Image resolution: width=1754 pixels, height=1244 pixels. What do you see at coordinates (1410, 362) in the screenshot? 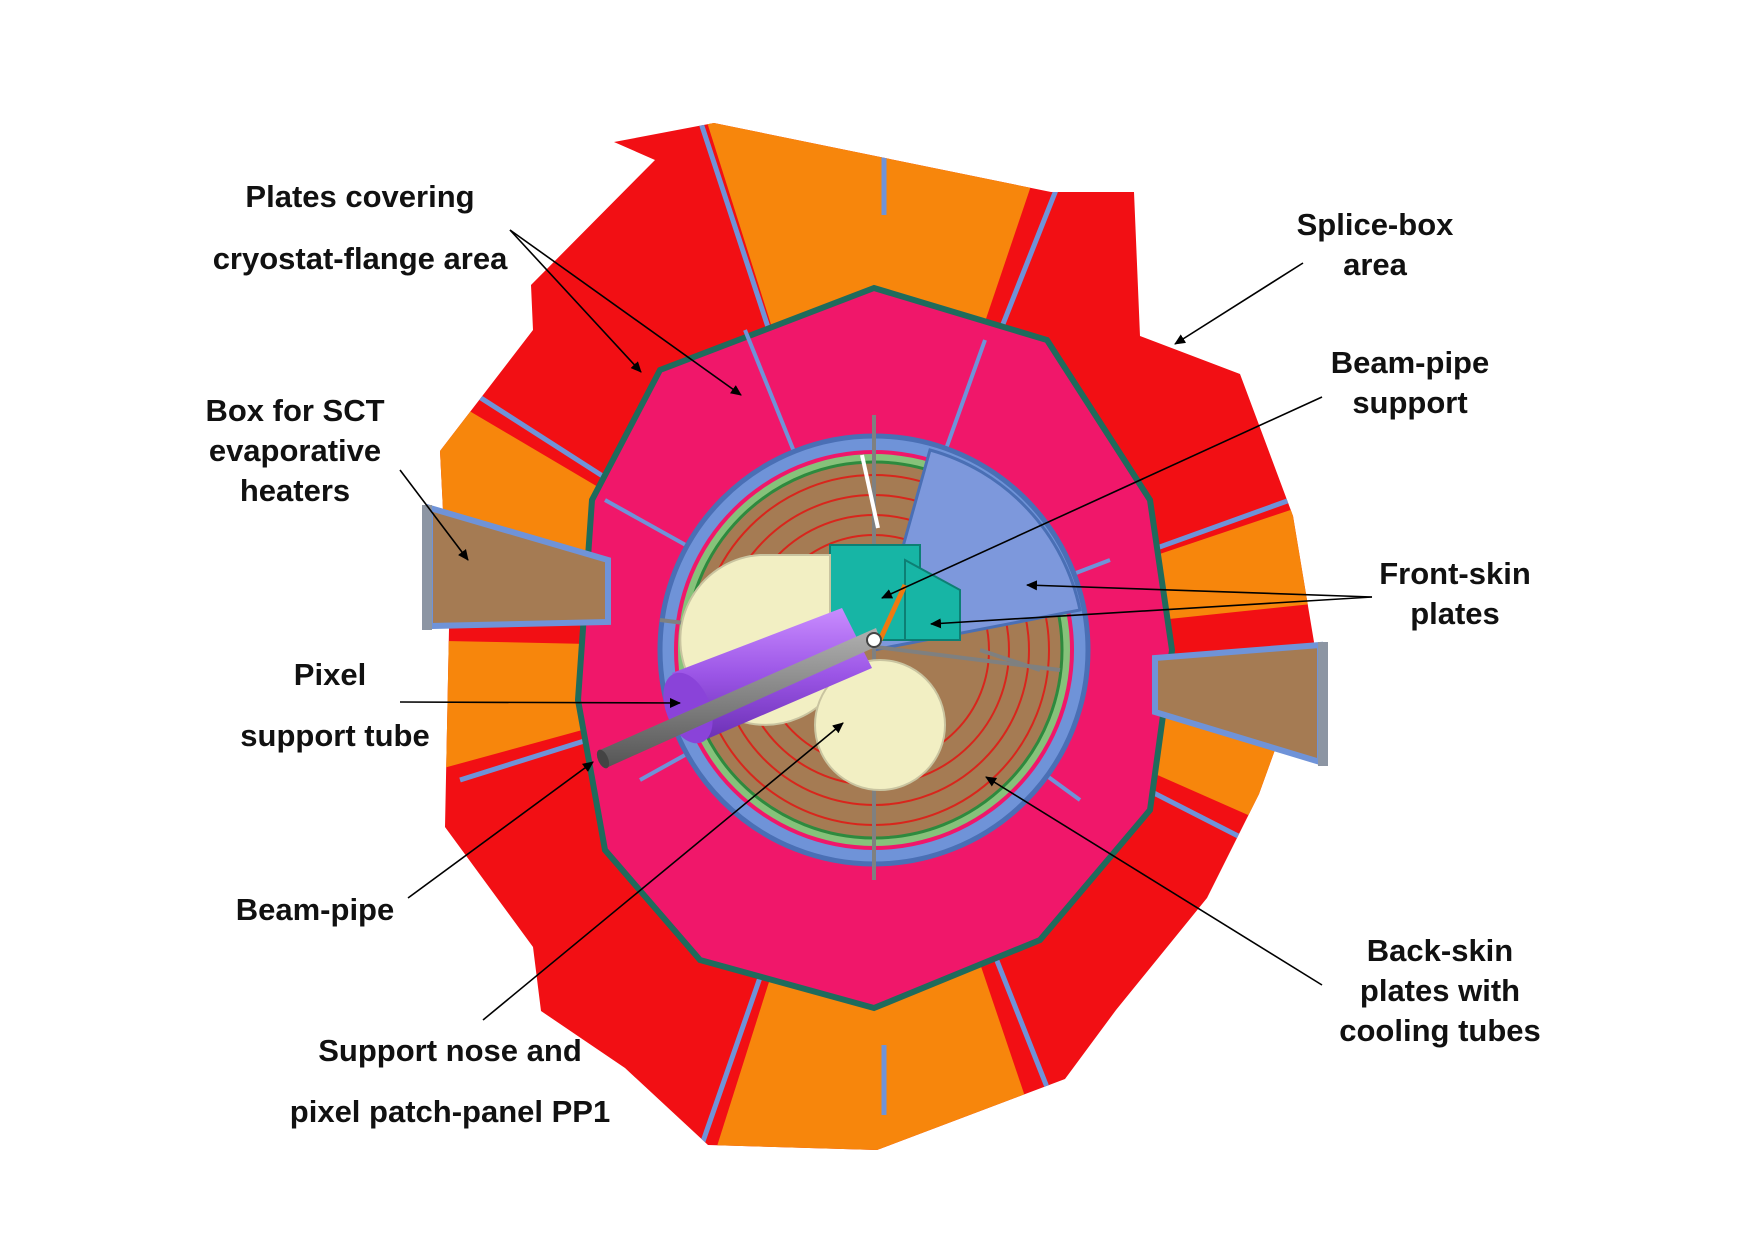
I see `label-beam-pipe-support-line1: Beam-pipe` at bounding box center [1410, 362].